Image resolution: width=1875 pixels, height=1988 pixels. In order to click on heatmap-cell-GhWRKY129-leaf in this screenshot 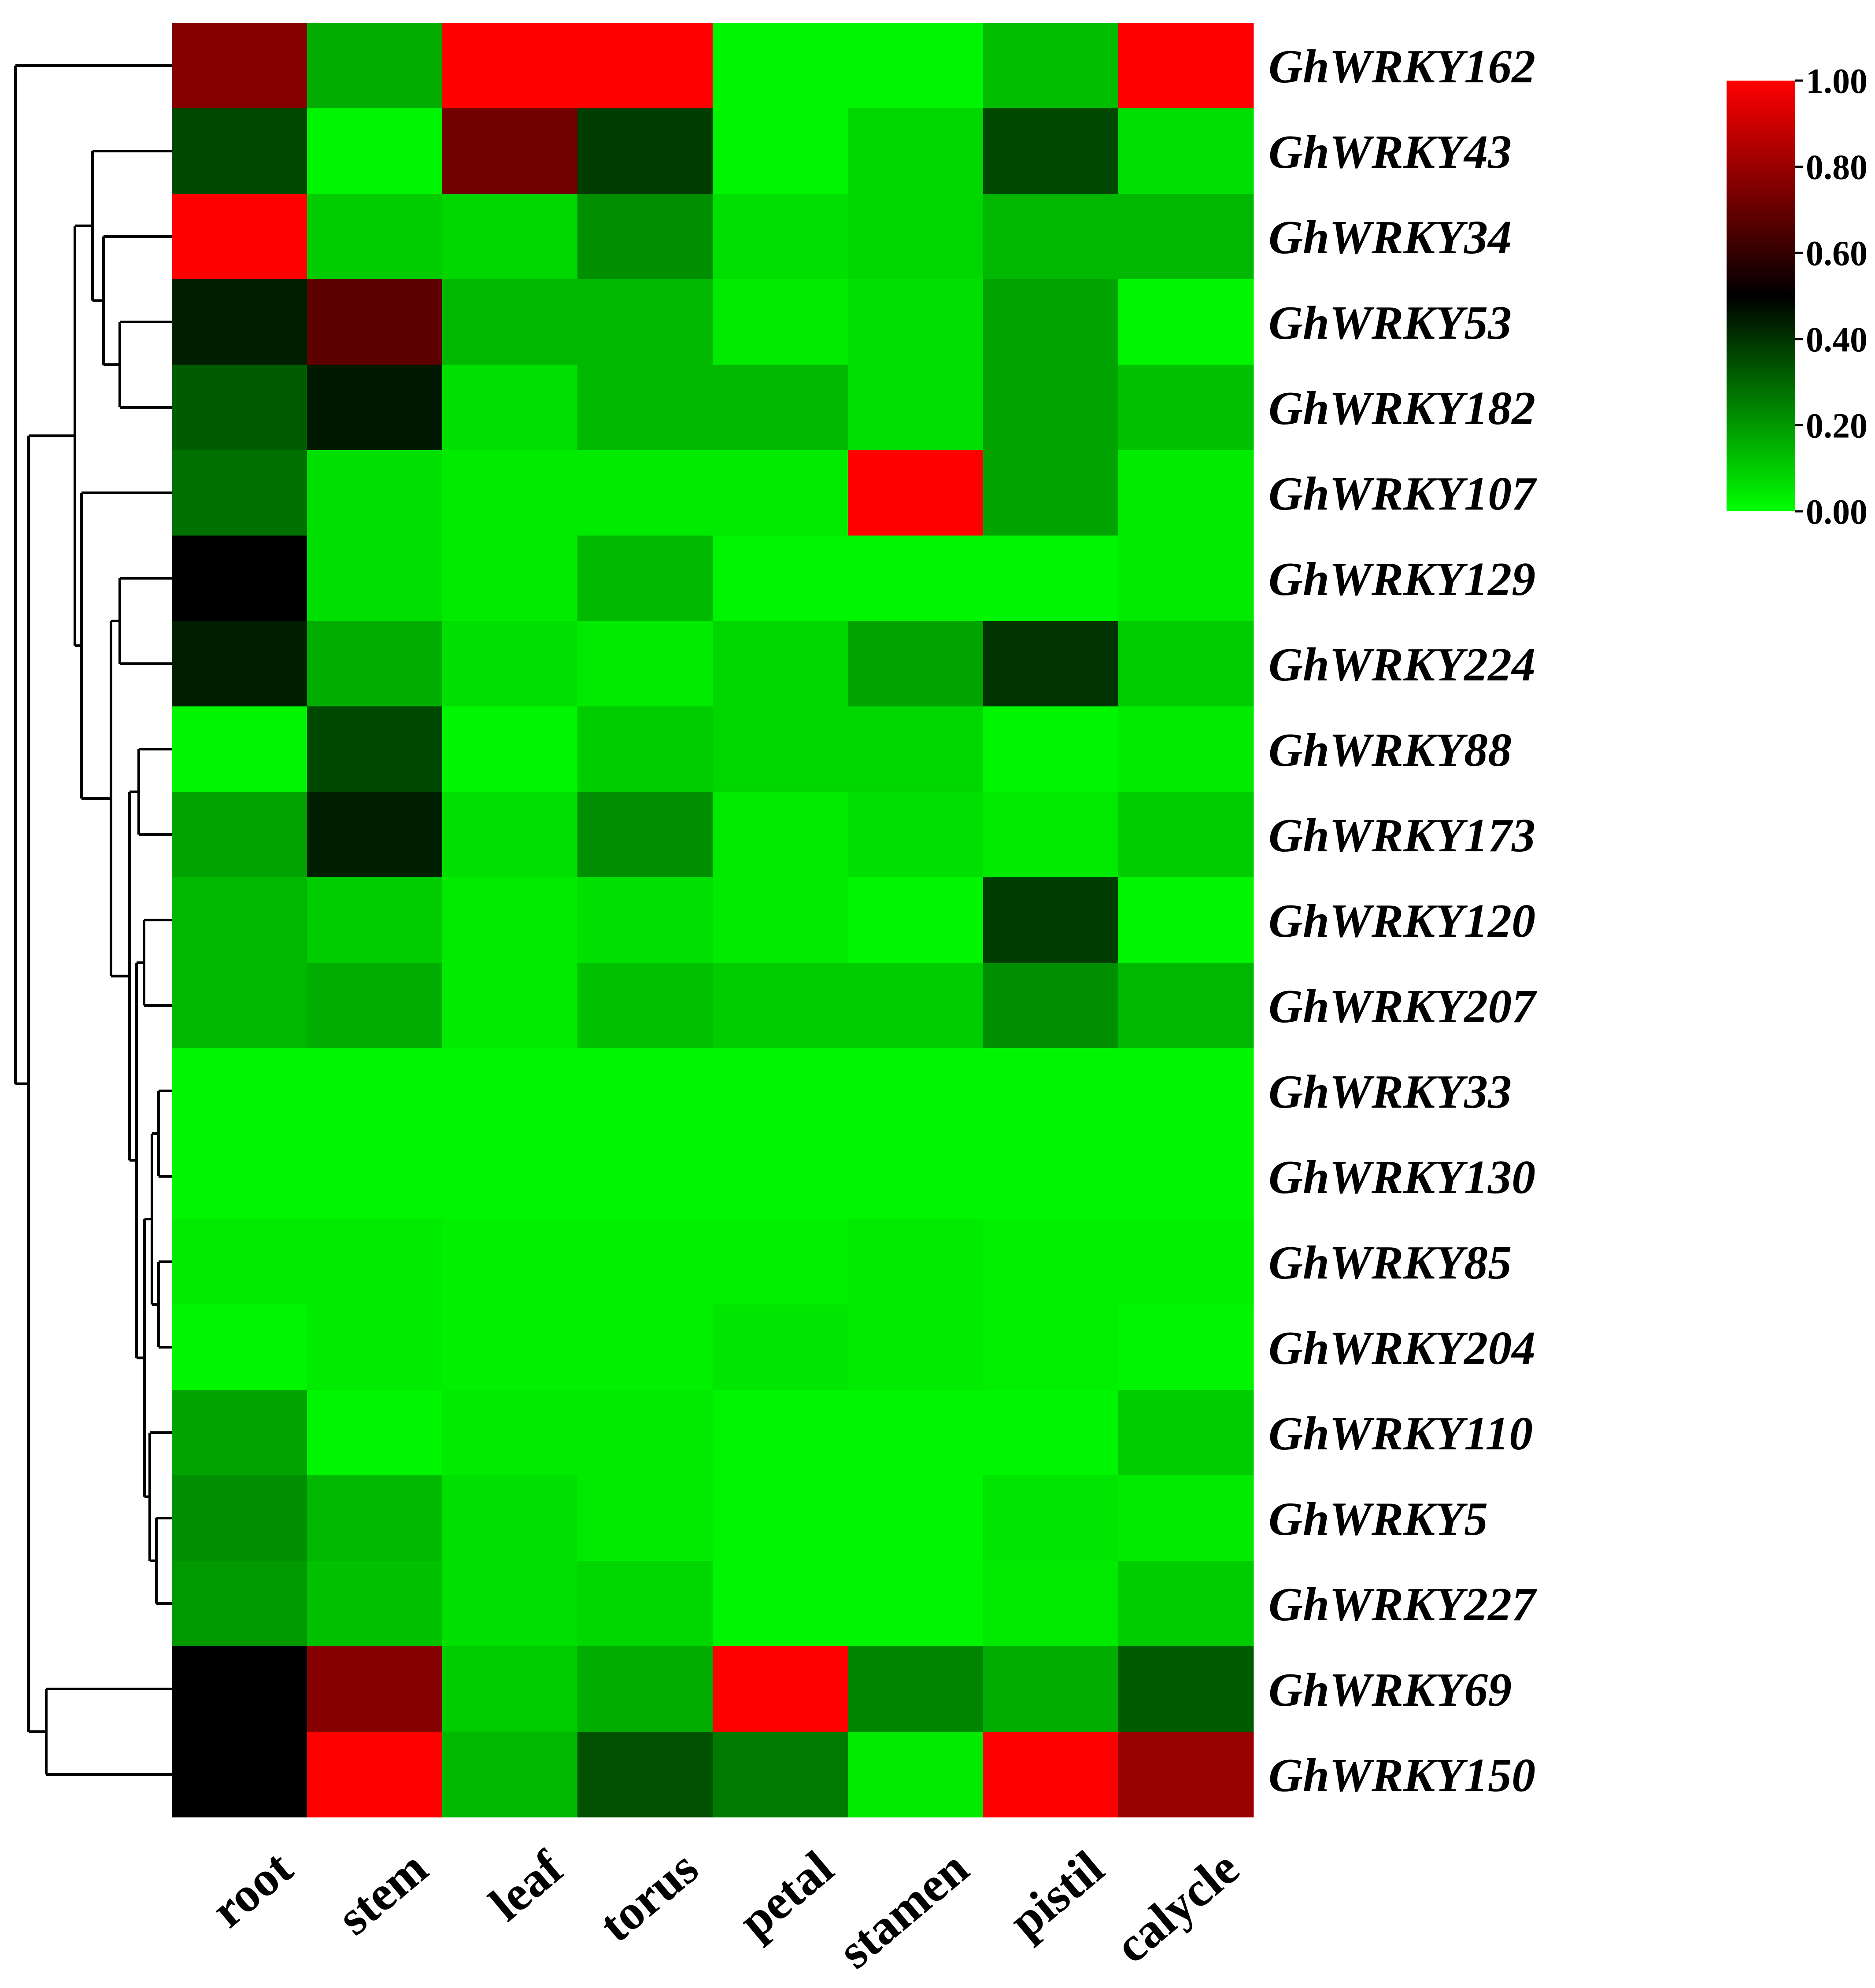, I will do `click(510, 579)`.